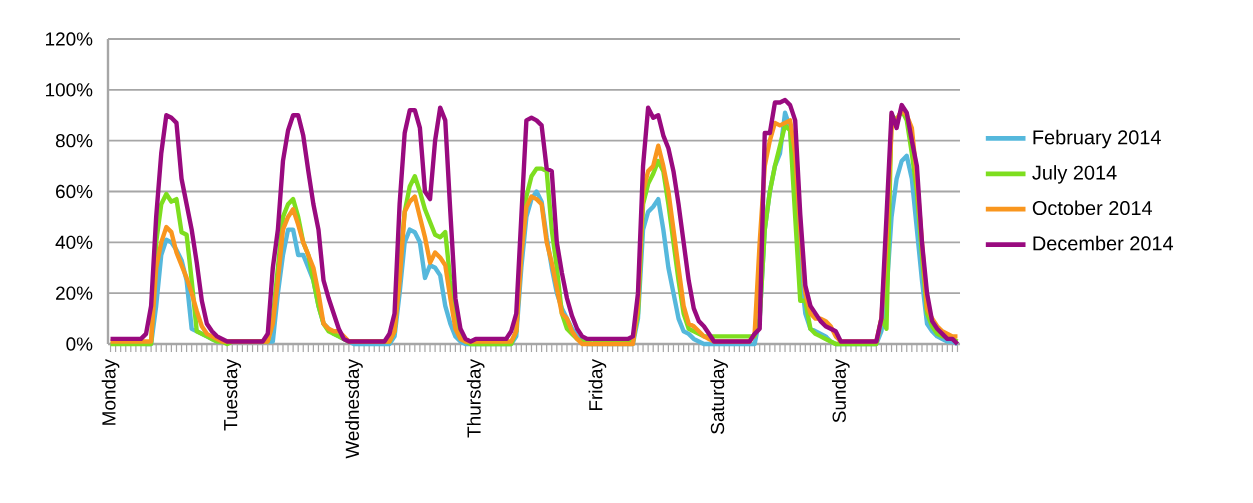 Image resolution: width=1253 pixels, height=503 pixels. Describe the element at coordinates (354, 409) in the screenshot. I see `x-tick-label: Wednesday` at that location.